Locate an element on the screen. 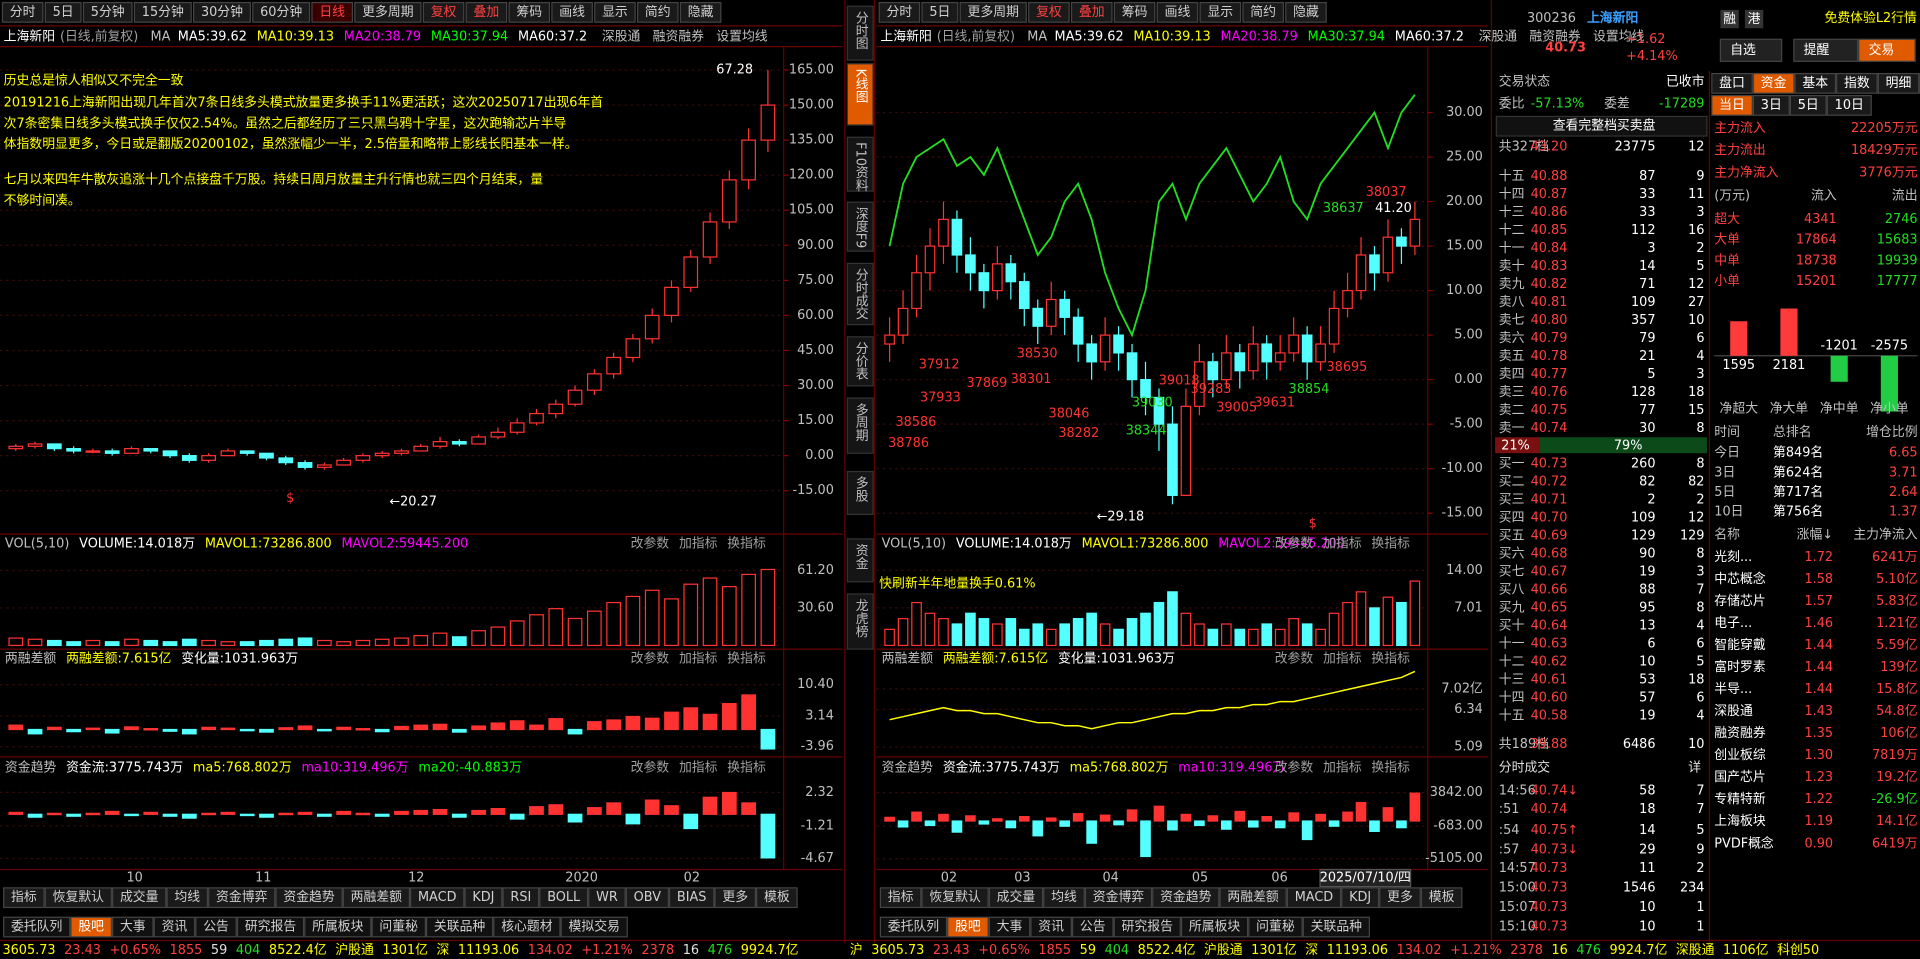  fund-period: 10日 is located at coordinates (1849, 105).